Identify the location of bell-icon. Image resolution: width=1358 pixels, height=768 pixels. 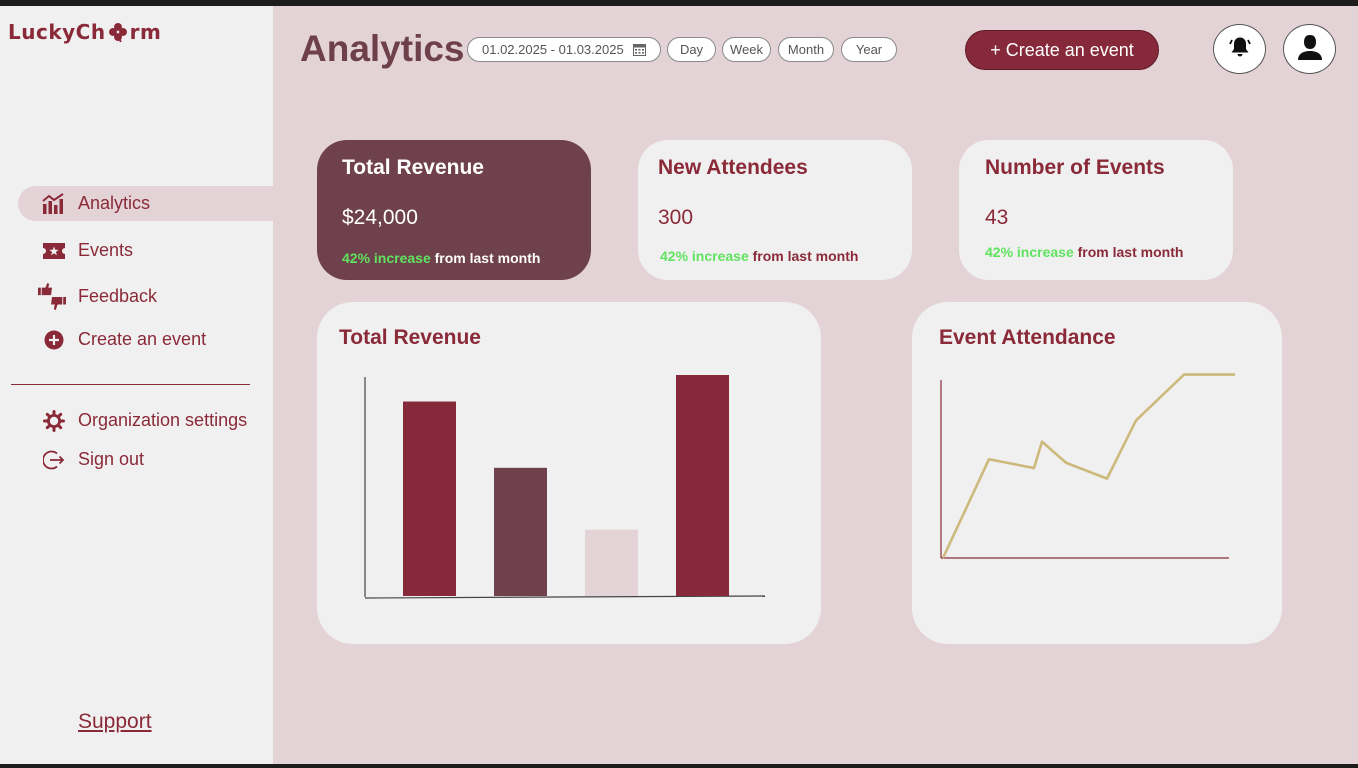
(1240, 49).